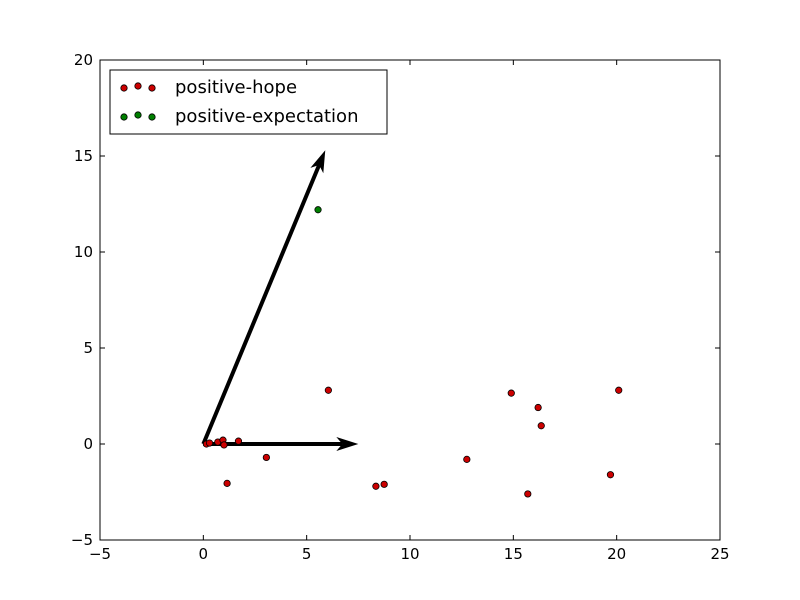  Describe the element at coordinates (236, 87) in the screenshot. I see `legend-label-positive-hope: positive-hope` at that location.